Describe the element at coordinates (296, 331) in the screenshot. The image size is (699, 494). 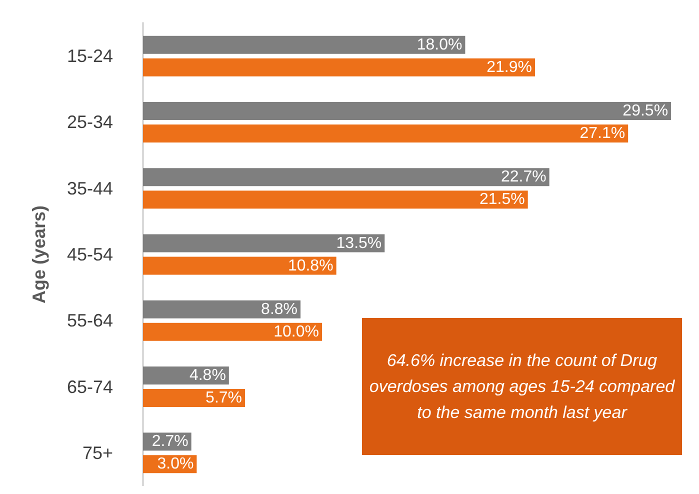
I see `data-label: 10.0%` at that location.